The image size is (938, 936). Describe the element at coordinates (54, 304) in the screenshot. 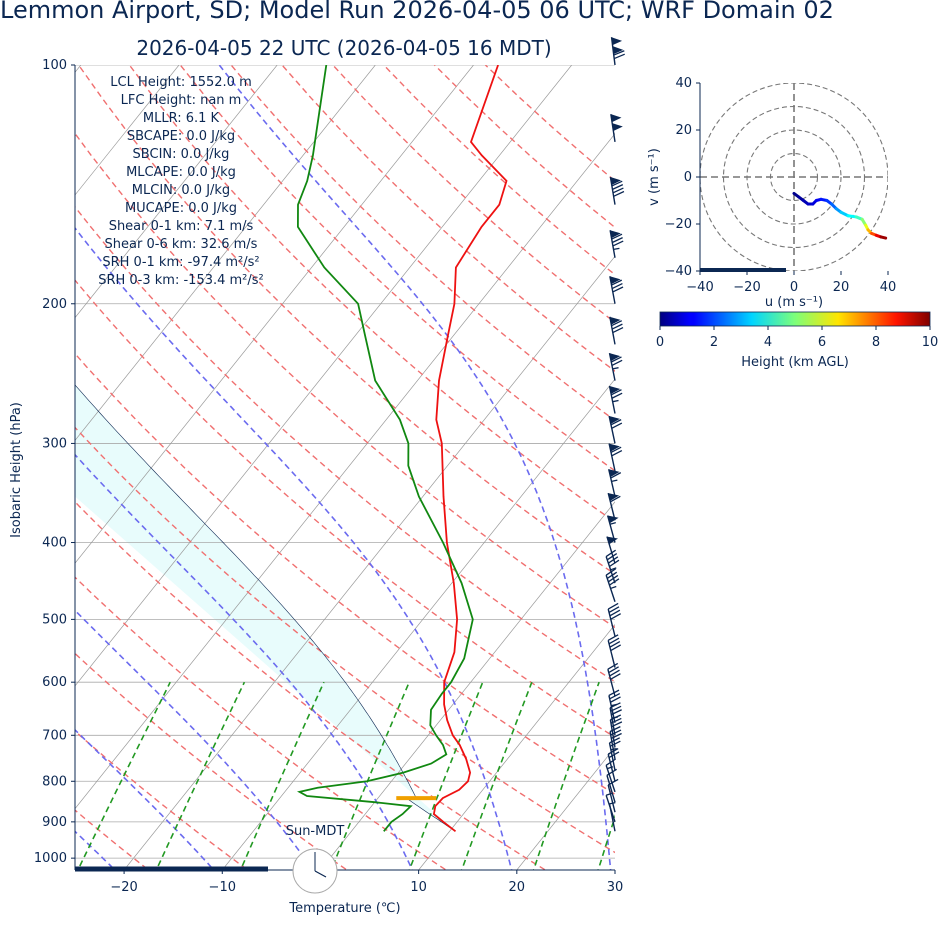

I see `y-tick-label: 200` at that location.